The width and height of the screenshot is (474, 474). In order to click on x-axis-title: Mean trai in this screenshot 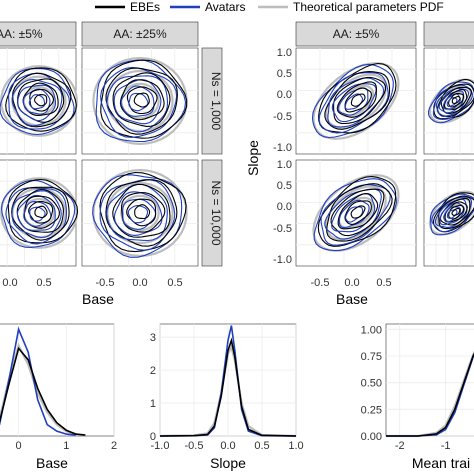, I will do `click(441, 463)`.